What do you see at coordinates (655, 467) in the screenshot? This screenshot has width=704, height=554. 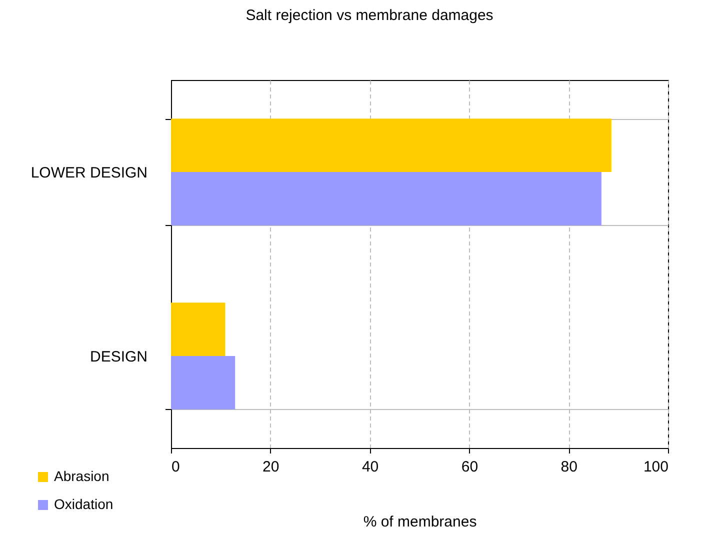 I see `x-tick-label: 100` at bounding box center [655, 467].